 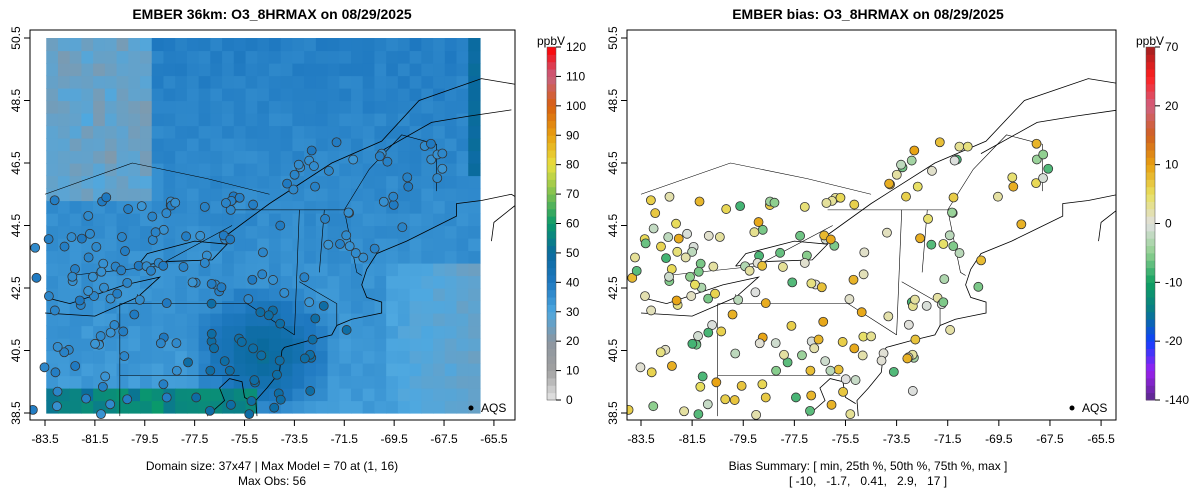 What do you see at coordinates (613, 38) in the screenshot?
I see `y-tick-label: 50.5` at bounding box center [613, 38].